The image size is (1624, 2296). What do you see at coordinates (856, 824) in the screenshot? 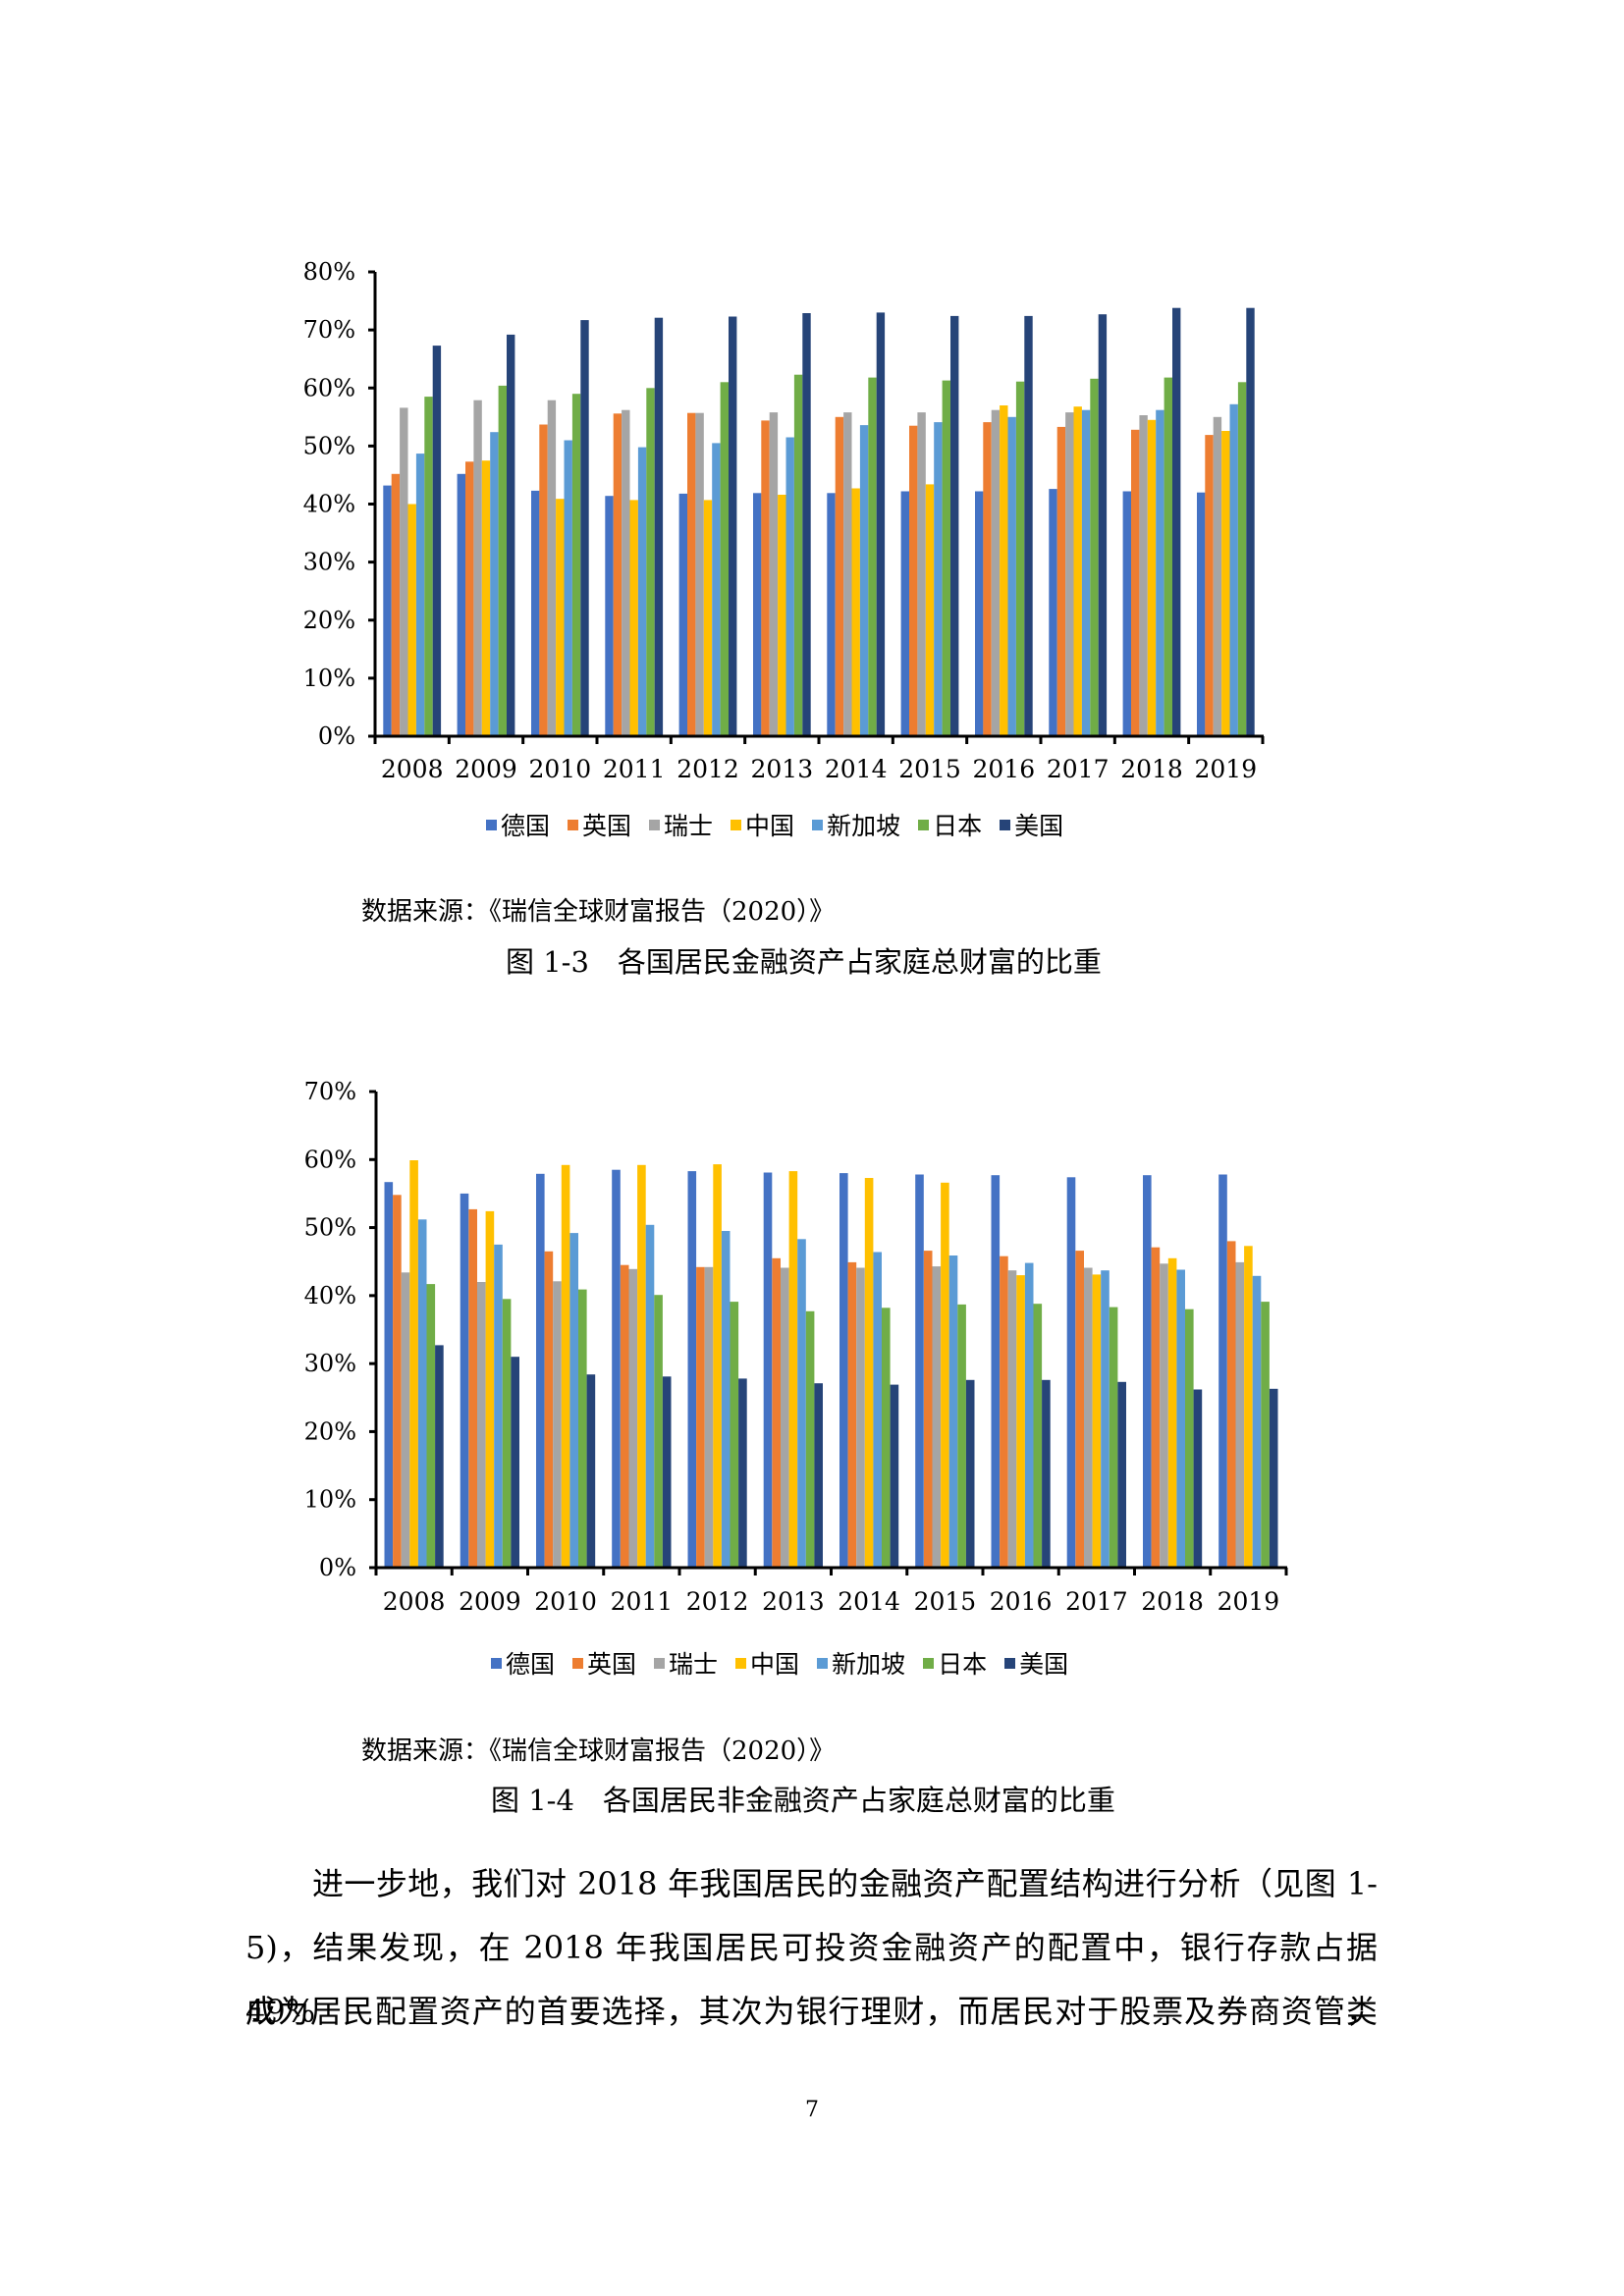
I see `legend-item: 新加坡` at bounding box center [856, 824].